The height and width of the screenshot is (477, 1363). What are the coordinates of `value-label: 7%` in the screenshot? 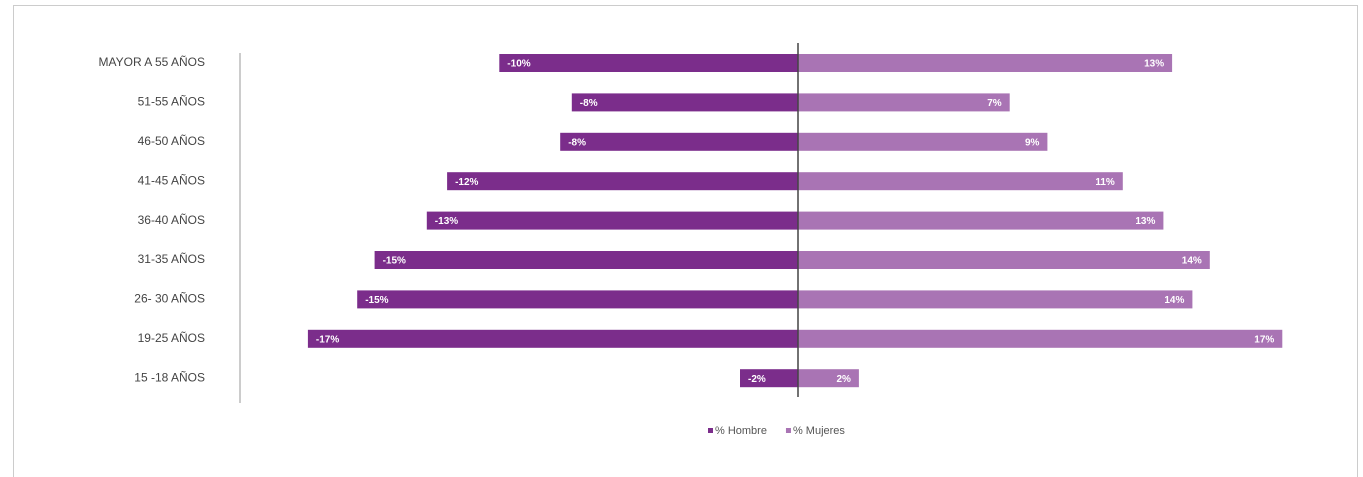 It's located at (994, 103).